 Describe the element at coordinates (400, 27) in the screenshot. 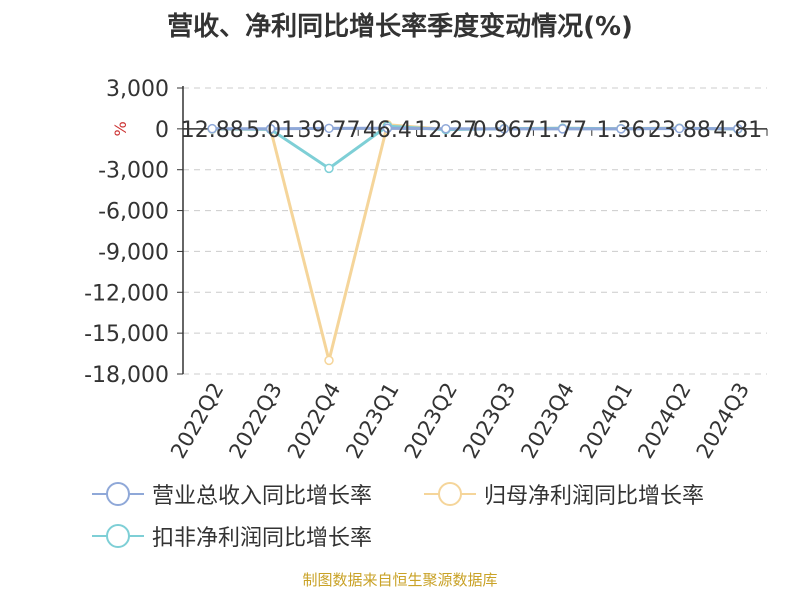

I see `chart-title: 营收、净利同比增长率季度变动情况(%)` at that location.